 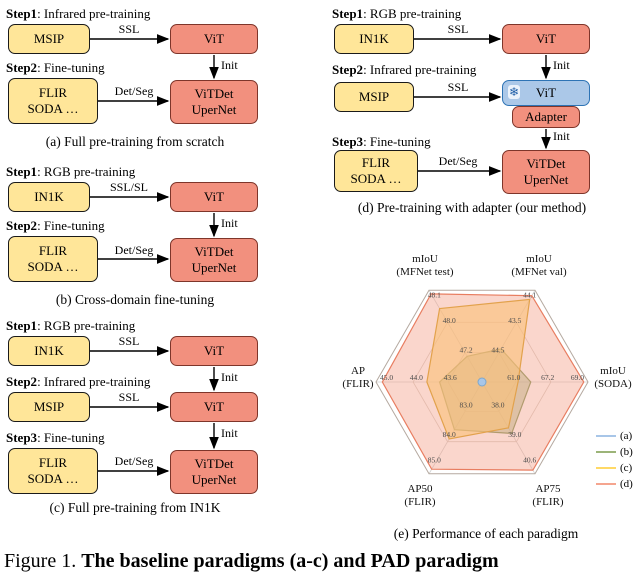 What do you see at coordinates (513, 377) in the screenshot?
I see `radar-tick-label: 61.0` at bounding box center [513, 377].